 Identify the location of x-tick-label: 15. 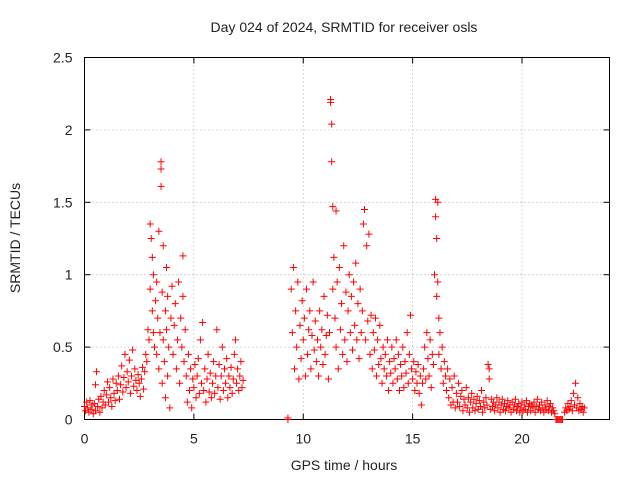
(413, 439).